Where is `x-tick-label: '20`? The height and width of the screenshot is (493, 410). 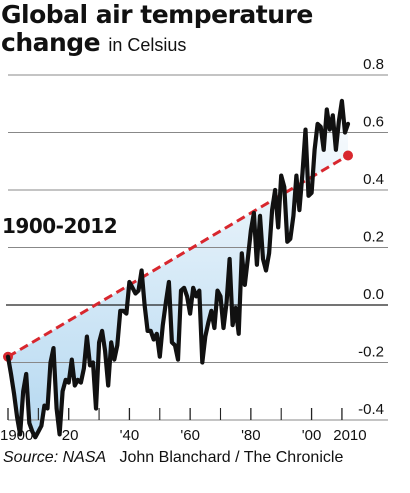 x-tick-label: '20 is located at coordinates (69, 435).